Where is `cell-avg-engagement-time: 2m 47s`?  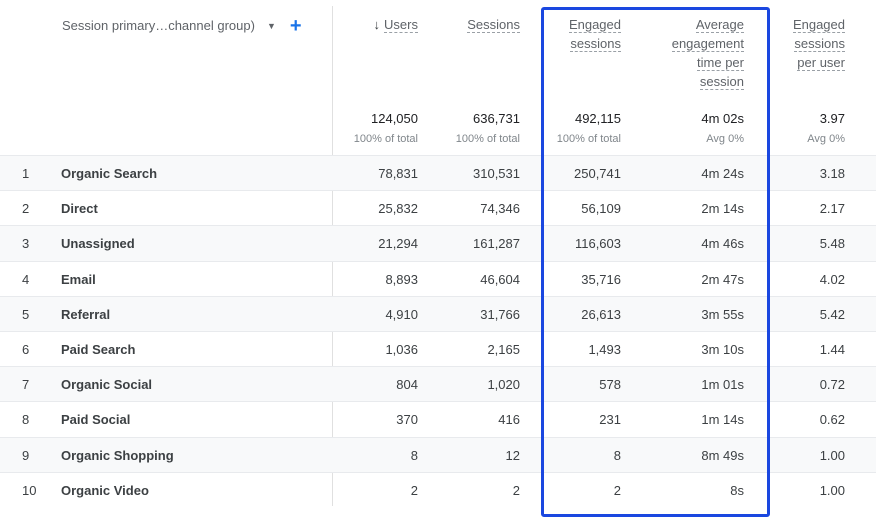 cell-avg-engagement-time: 2m 47s is located at coordinates (722, 279).